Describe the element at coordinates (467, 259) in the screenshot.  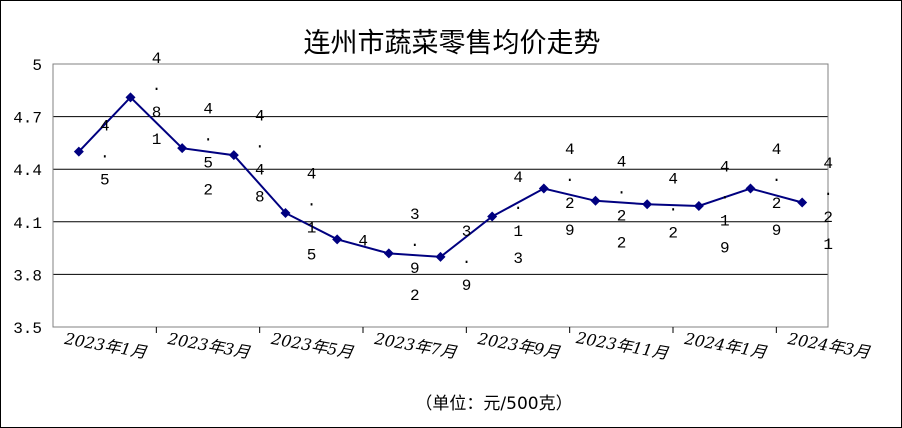
I see `data-label: 3.9` at that location.